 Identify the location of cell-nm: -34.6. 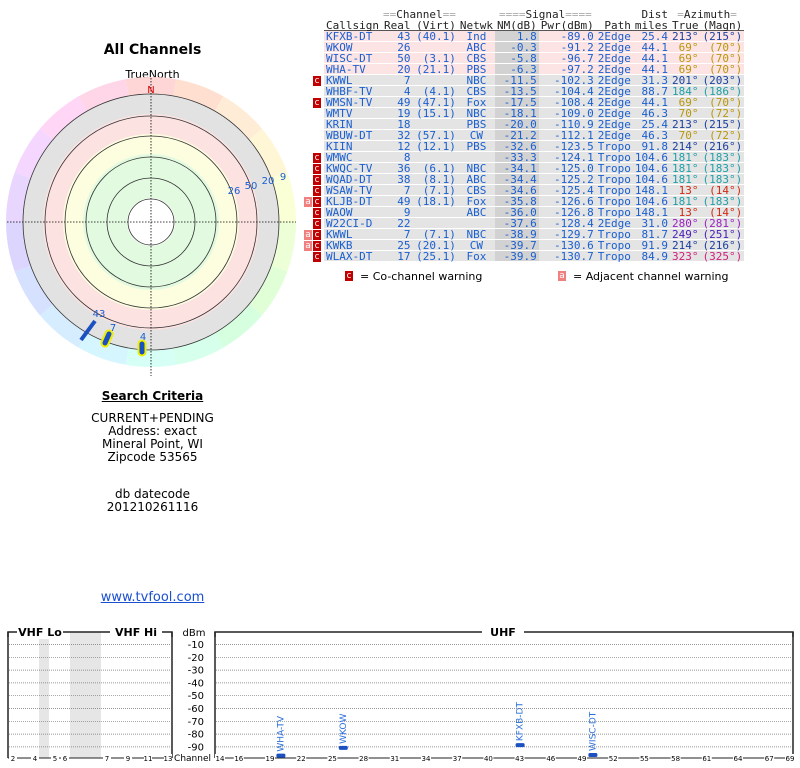
(516, 190).